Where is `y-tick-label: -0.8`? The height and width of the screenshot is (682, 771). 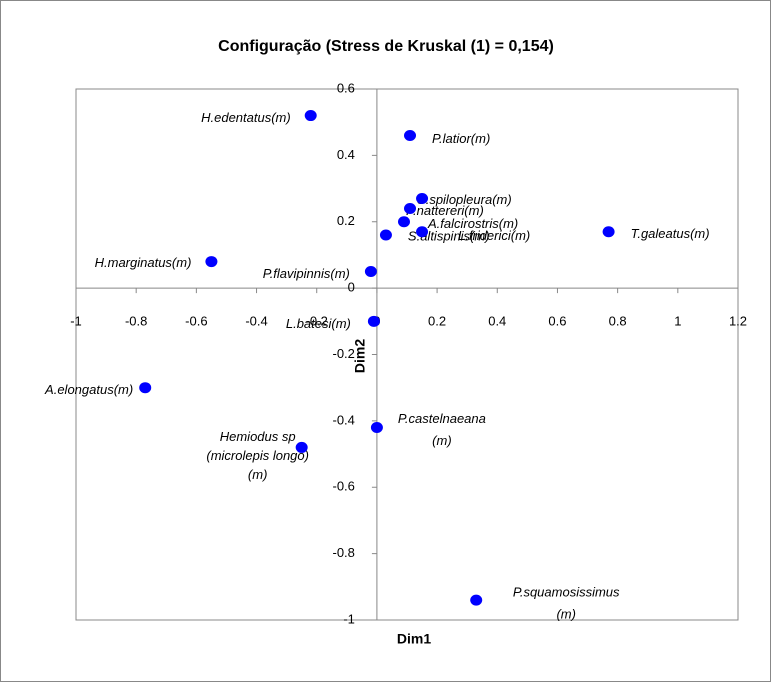
y-tick-label: -0.8 is located at coordinates (344, 552).